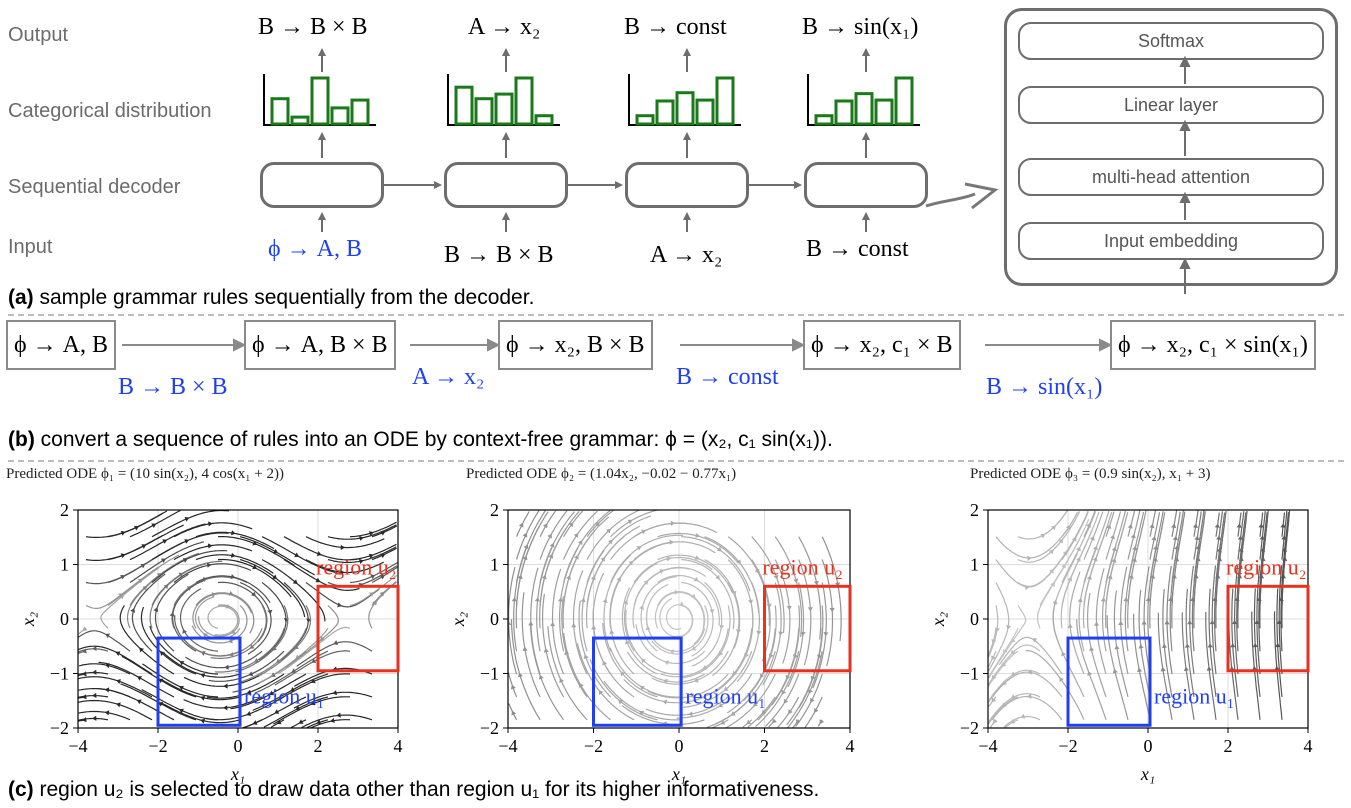 The image size is (1351, 808). Describe the element at coordinates (1067, 746) in the screenshot. I see `x-tick-label: −2` at that location.